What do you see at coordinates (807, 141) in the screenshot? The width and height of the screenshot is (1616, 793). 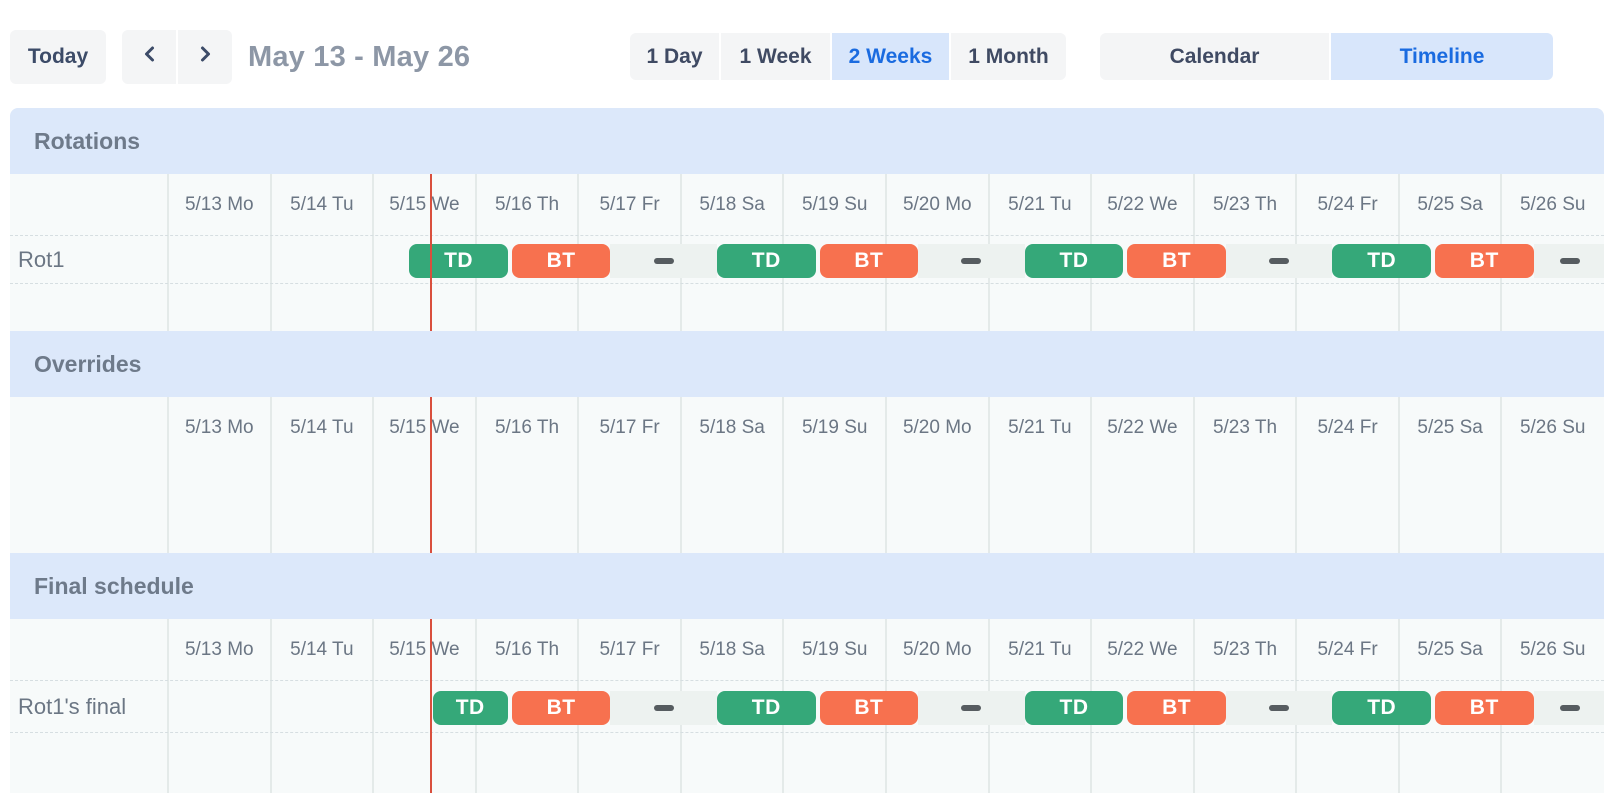 I see `section-header-rotations: Rotations` at bounding box center [807, 141].